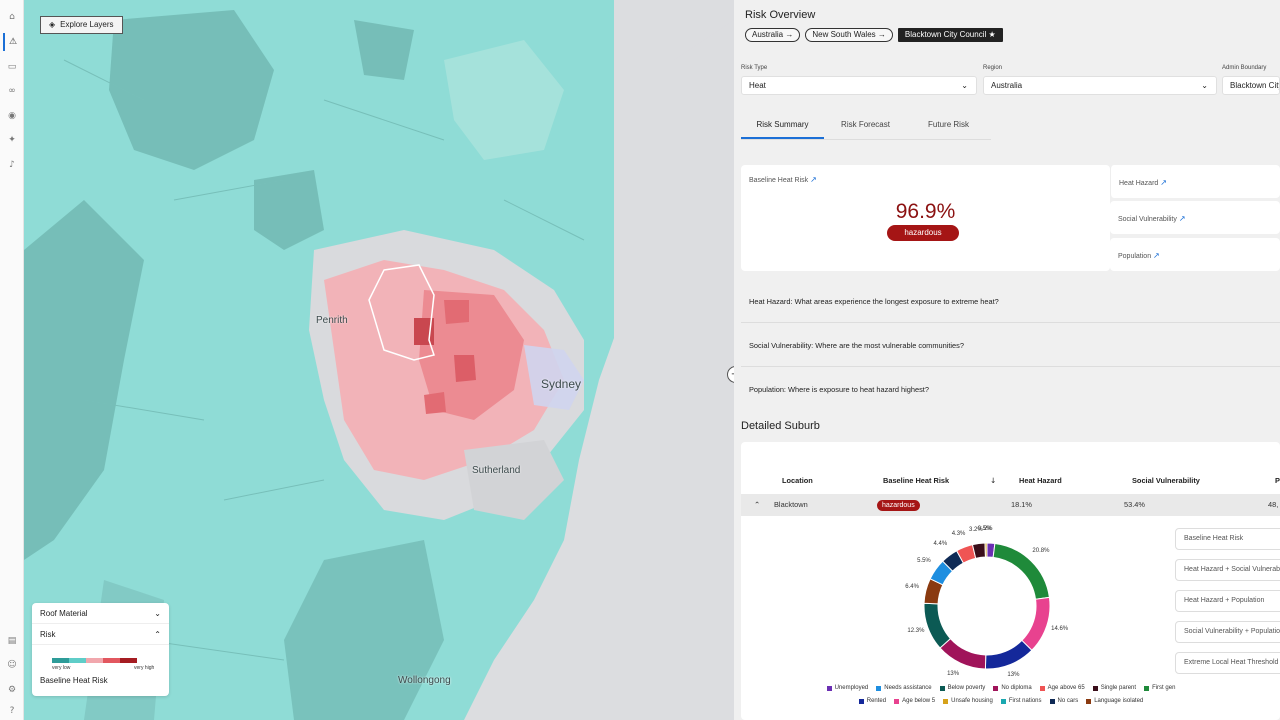 The image size is (1280, 720). I want to click on option-heat-social: Heat Hazard + Social Vulnerability, so click(1227, 570).